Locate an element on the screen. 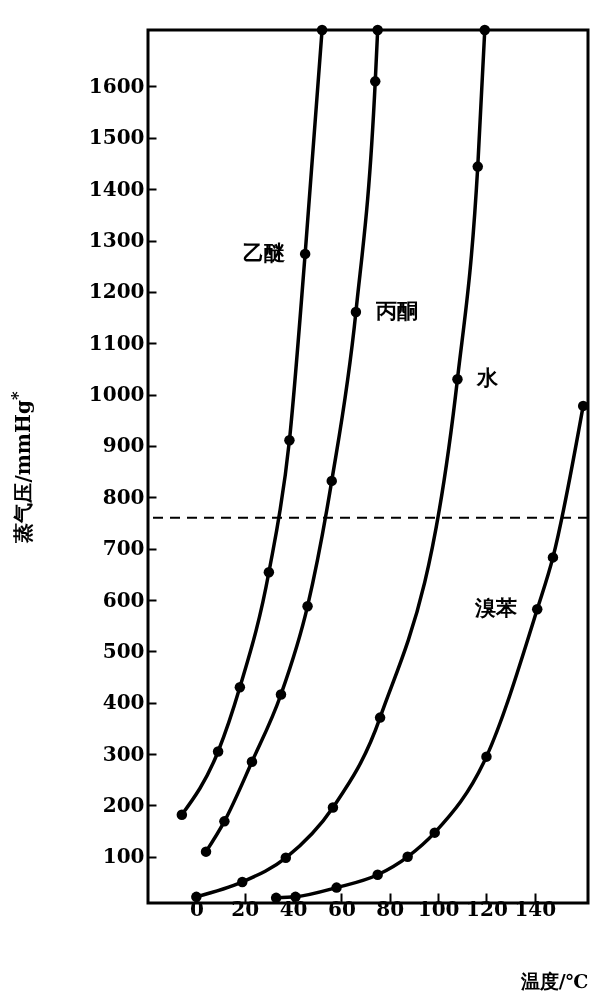 The image size is (616, 1008). series-label: 水 is located at coordinates (488, 378).